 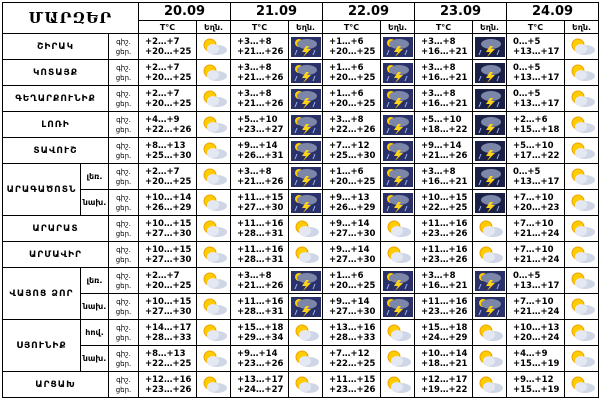 What do you see at coordinates (168, 358) in the screenshot?
I see `temperature-cell: +8…+13 +22…+25` at bounding box center [168, 358].